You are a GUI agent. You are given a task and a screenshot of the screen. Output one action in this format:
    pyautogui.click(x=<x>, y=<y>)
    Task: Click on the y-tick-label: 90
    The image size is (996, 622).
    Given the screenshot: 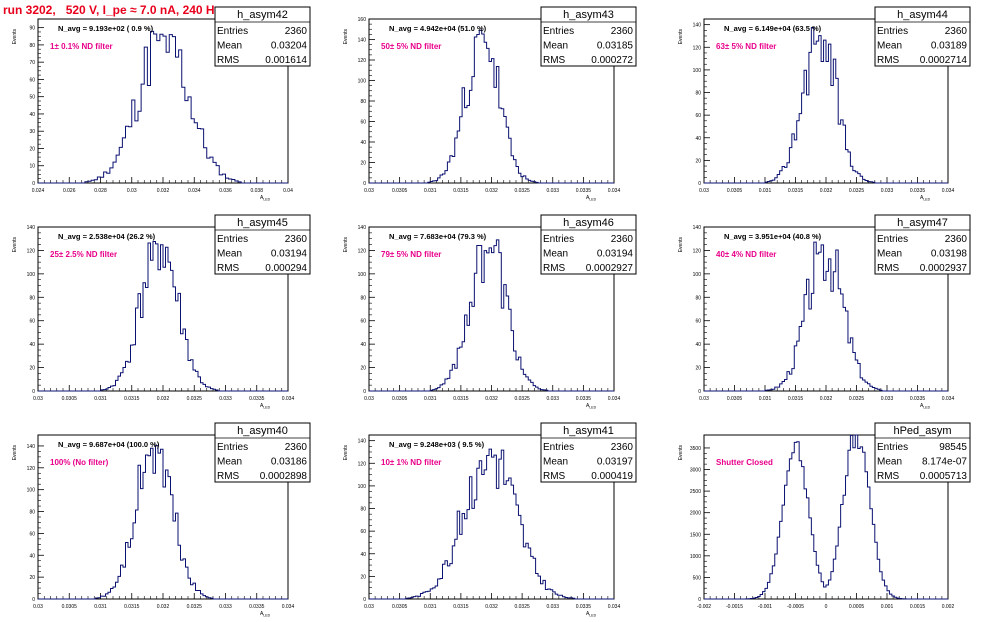 What is the action you would take?
    pyautogui.click(x=32, y=29)
    